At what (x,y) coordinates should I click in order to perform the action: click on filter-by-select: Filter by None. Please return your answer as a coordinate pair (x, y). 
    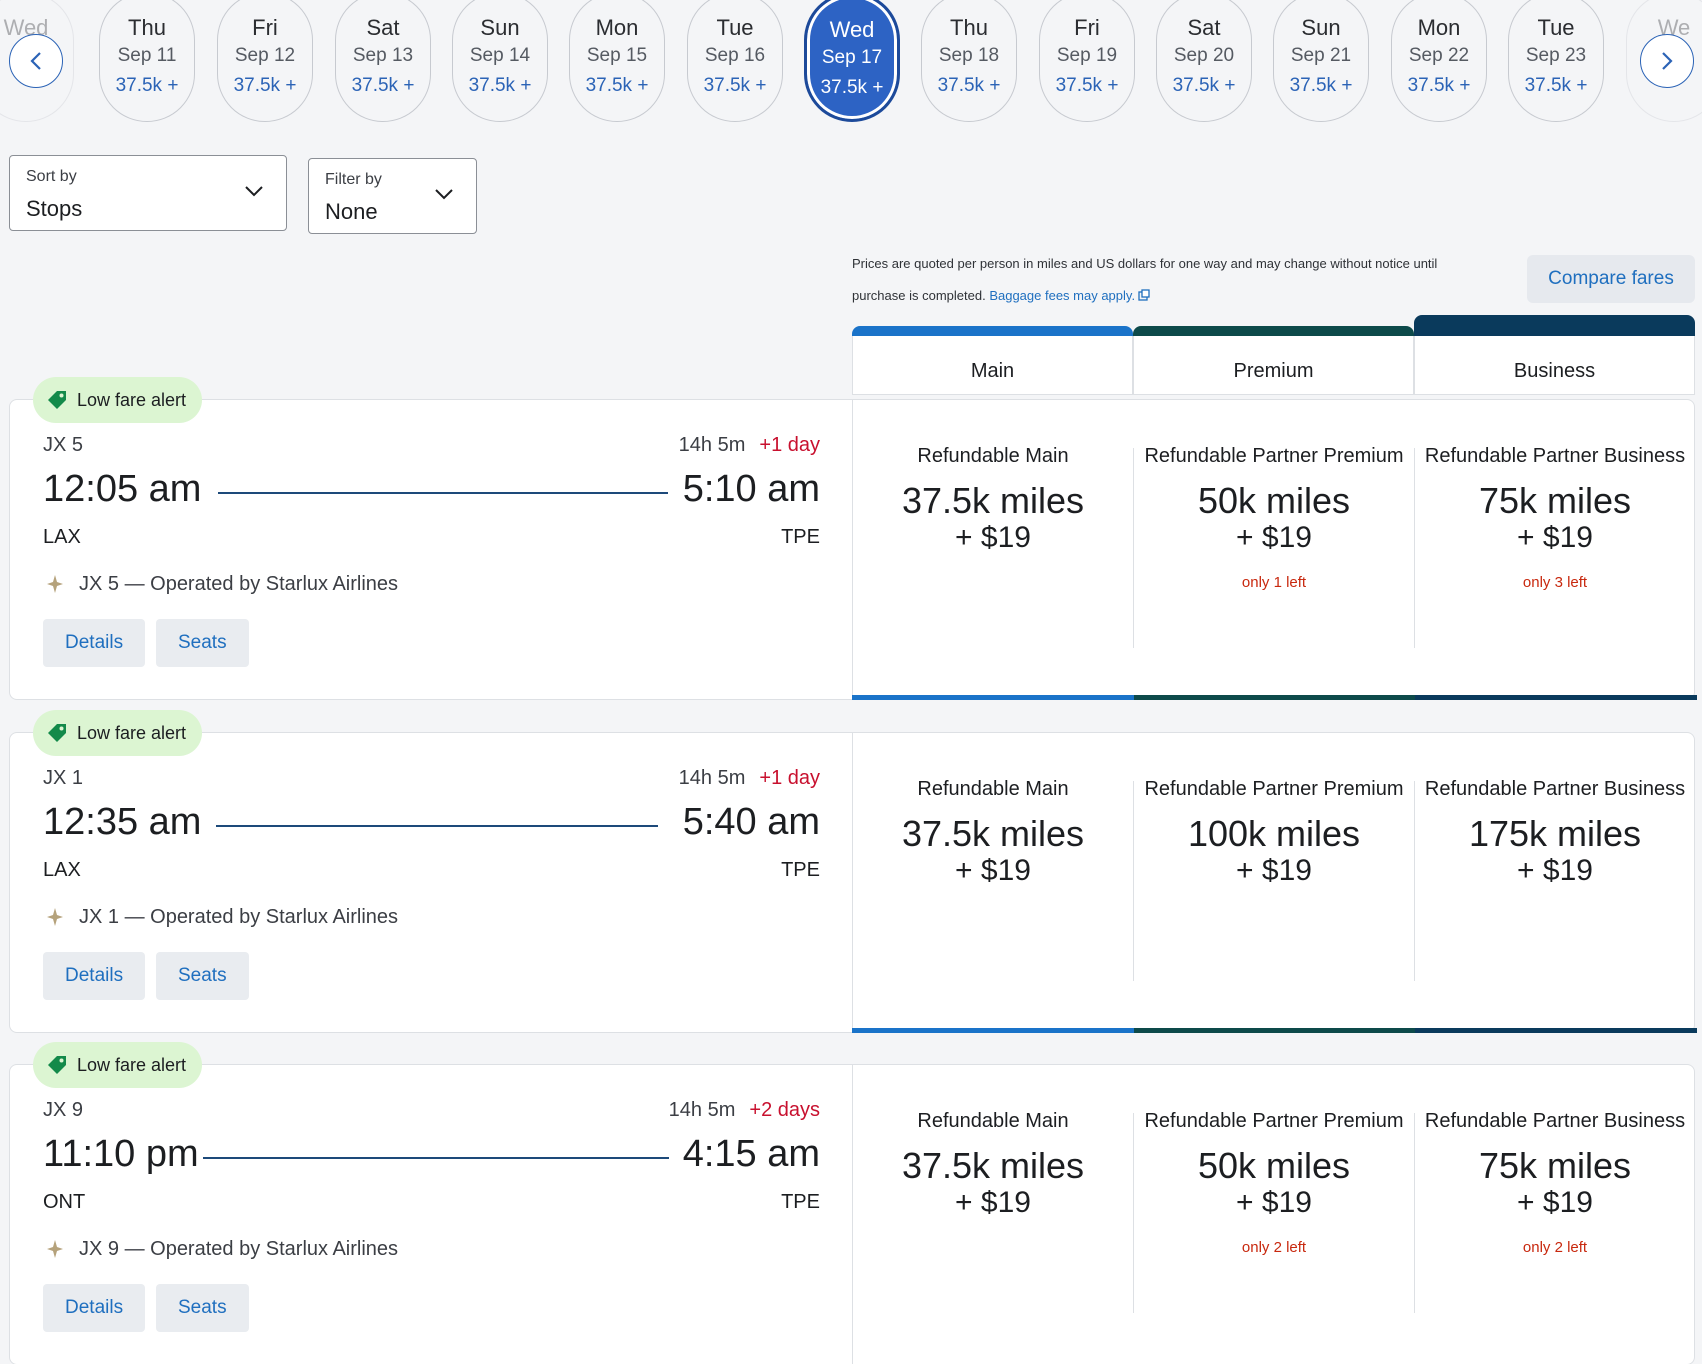
    Looking at the image, I should click on (392, 196).